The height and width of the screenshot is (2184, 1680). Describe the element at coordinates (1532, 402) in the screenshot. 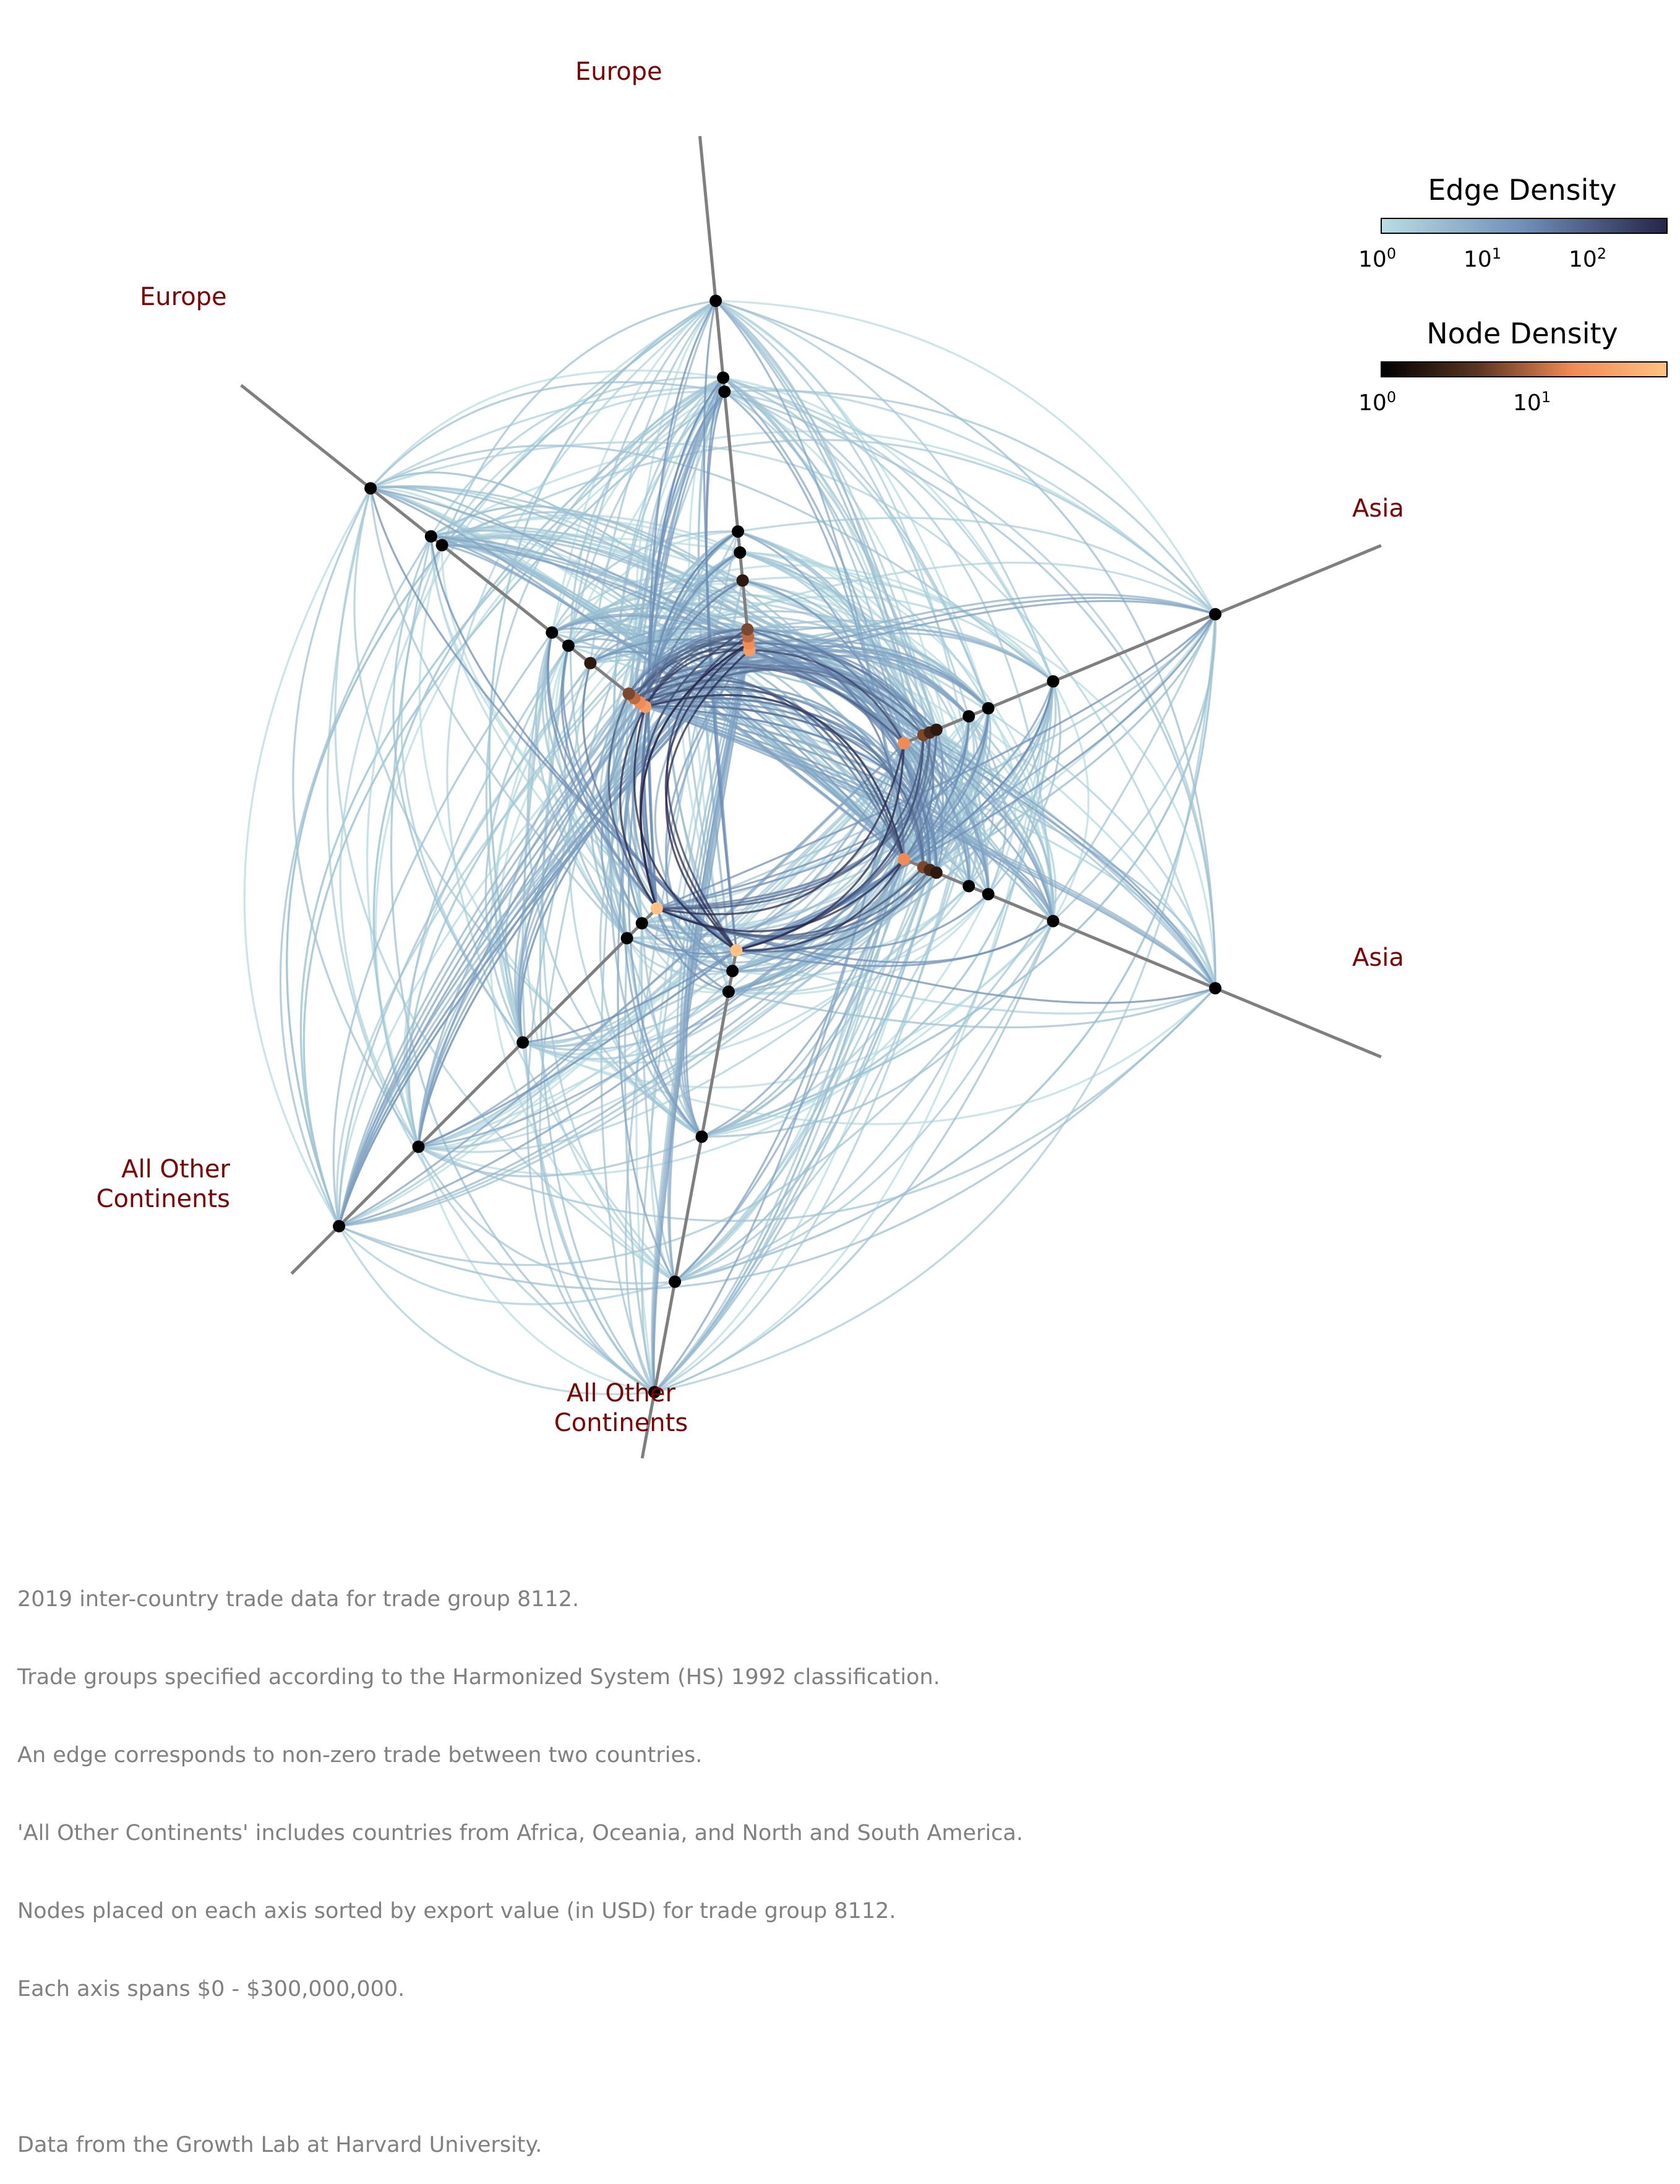

I see `node-density-tick-1: 101` at that location.